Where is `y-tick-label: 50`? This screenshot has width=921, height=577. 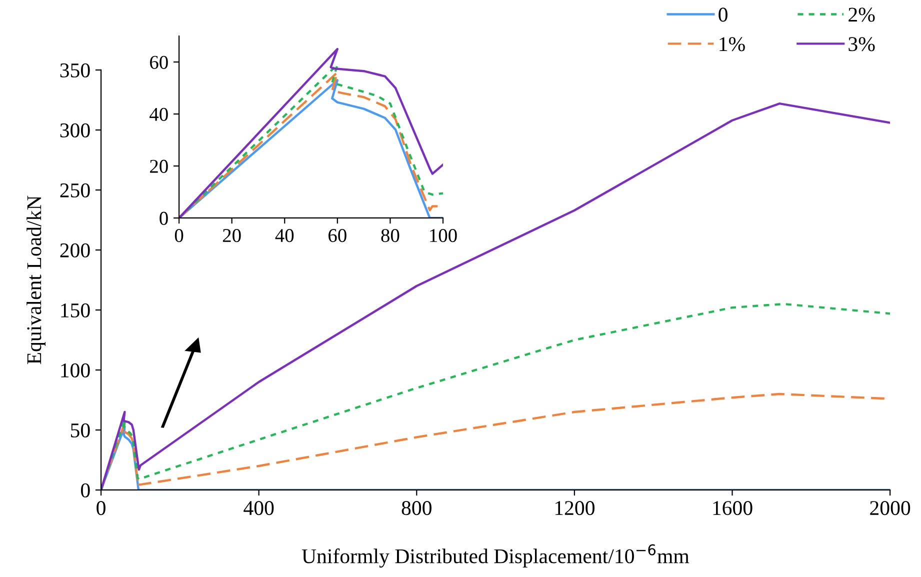 y-tick-label: 50 is located at coordinates (80, 430).